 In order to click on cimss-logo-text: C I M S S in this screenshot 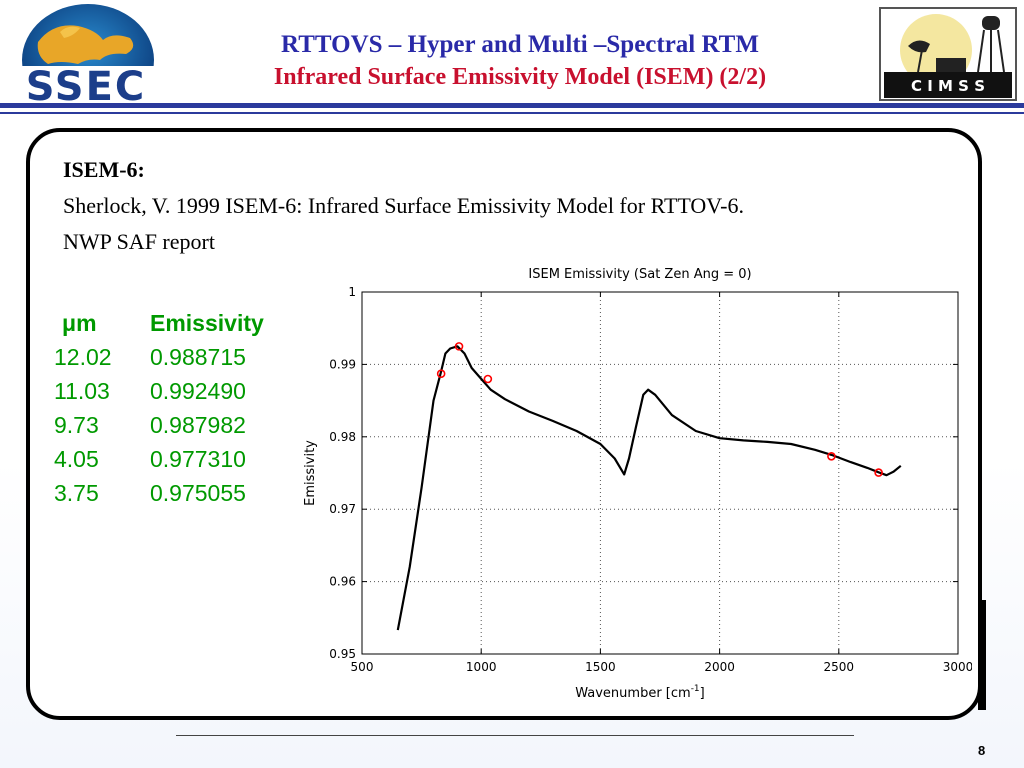, I will do `click(948, 86)`.